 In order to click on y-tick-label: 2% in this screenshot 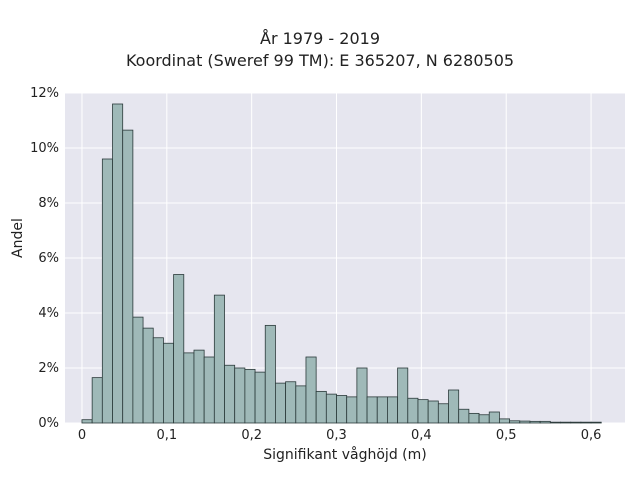, I will do `click(48, 368)`.